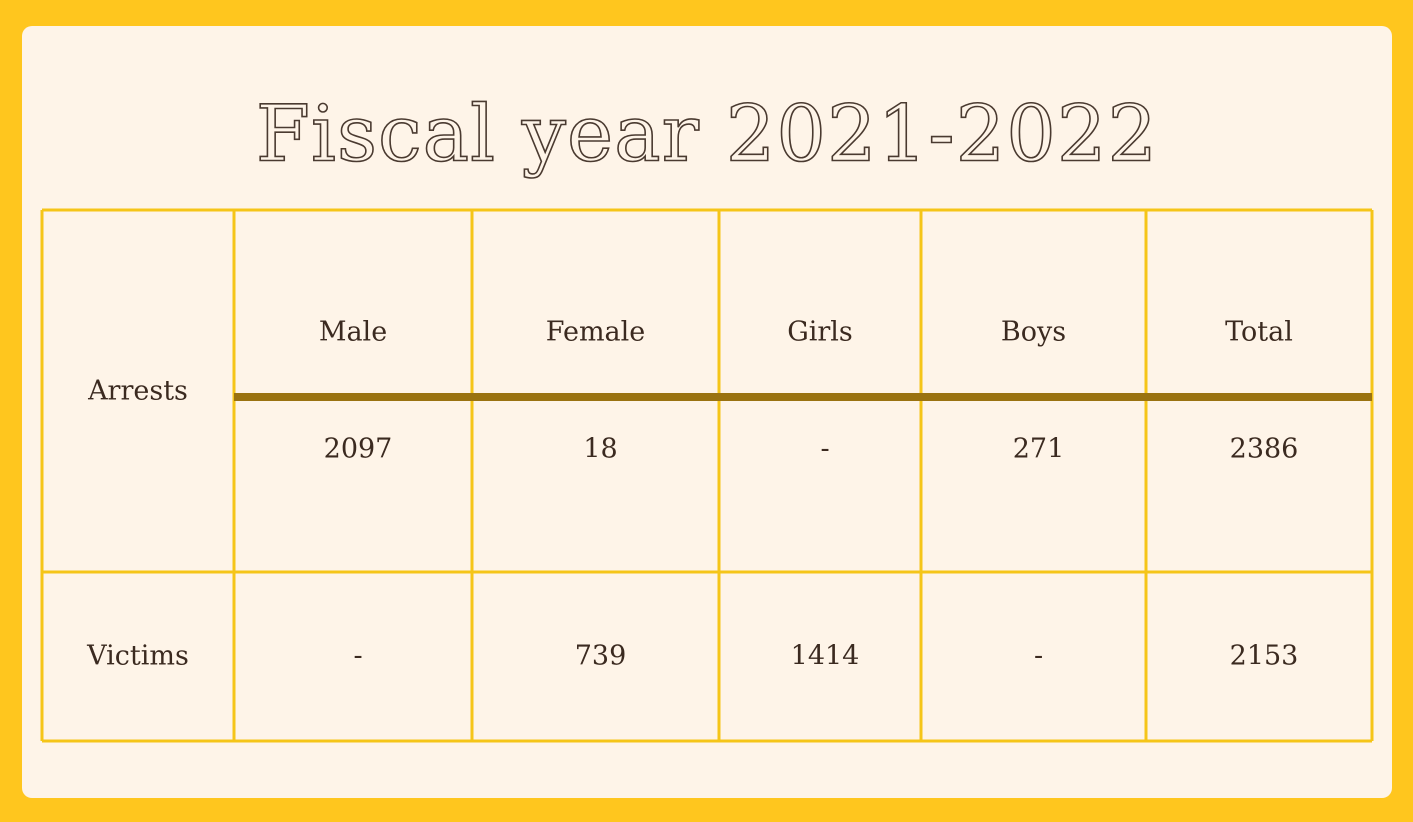  What do you see at coordinates (600, 449) in the screenshot?
I see `cell-value: 18` at bounding box center [600, 449].